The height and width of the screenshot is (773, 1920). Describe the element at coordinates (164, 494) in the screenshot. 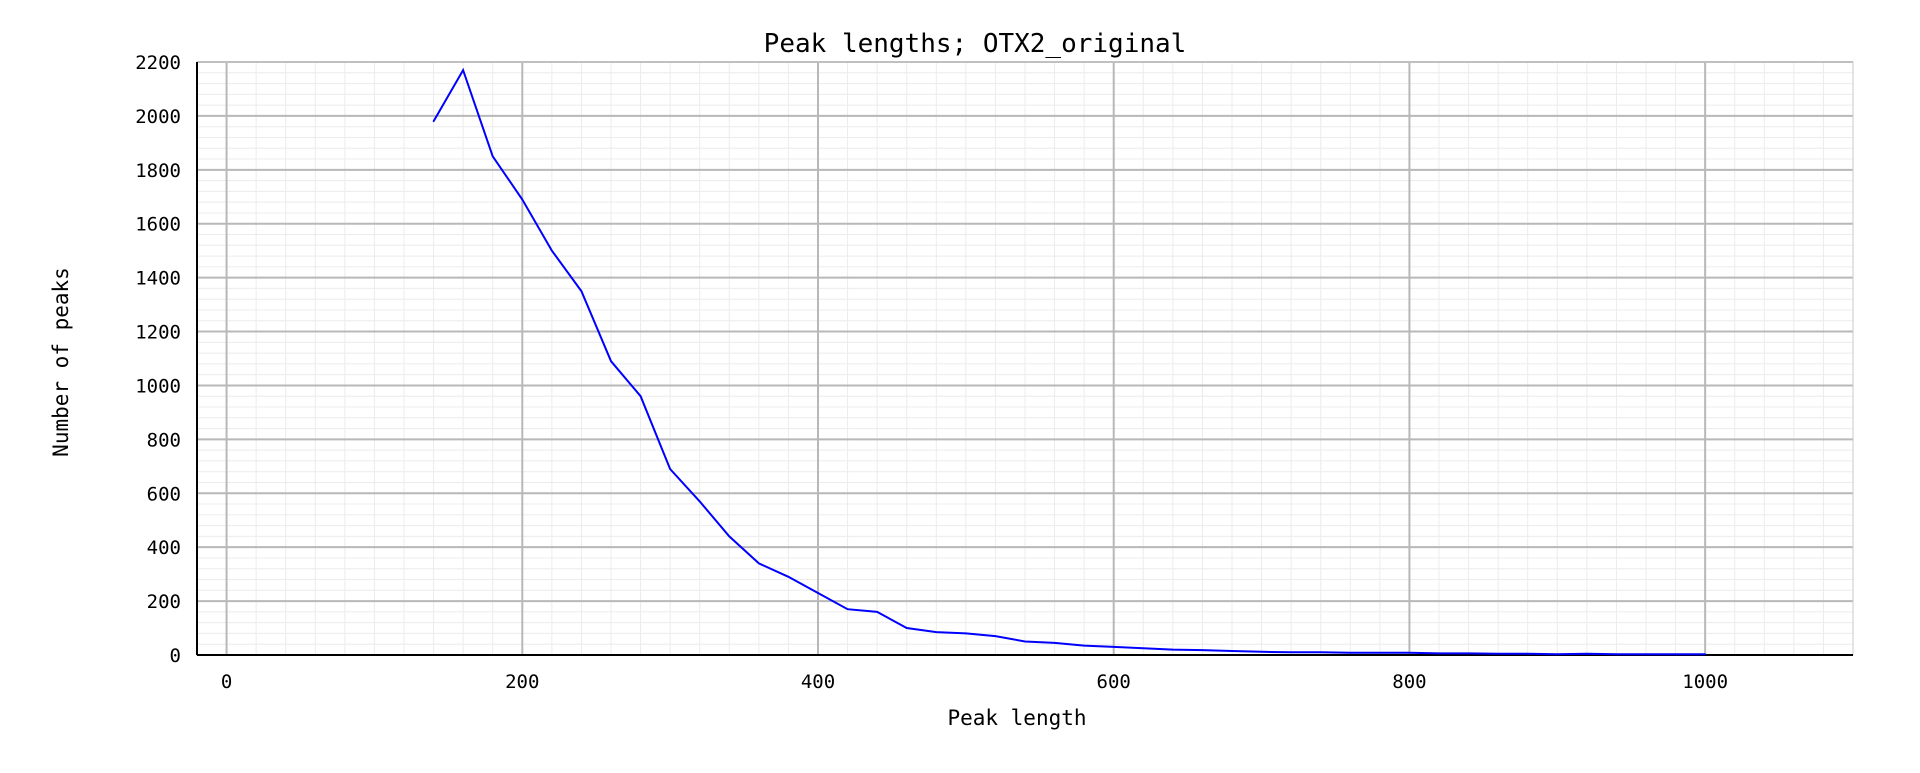

I see `y-tick-label: 600` at that location.